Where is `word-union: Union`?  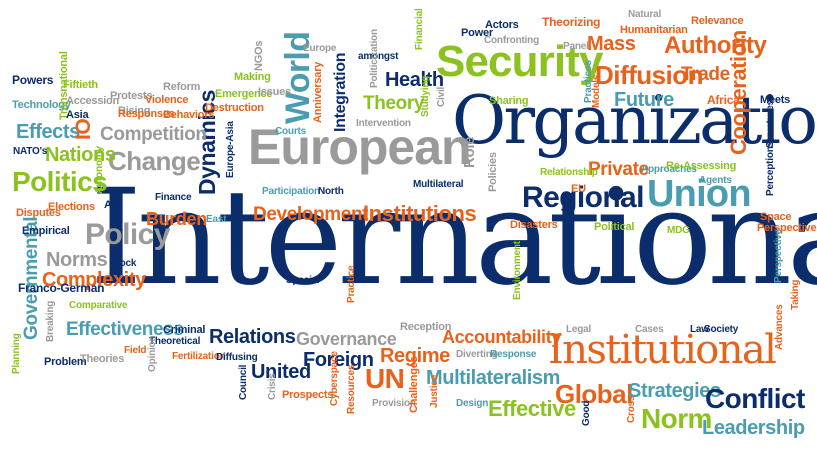
word-union: Union is located at coordinates (699, 194).